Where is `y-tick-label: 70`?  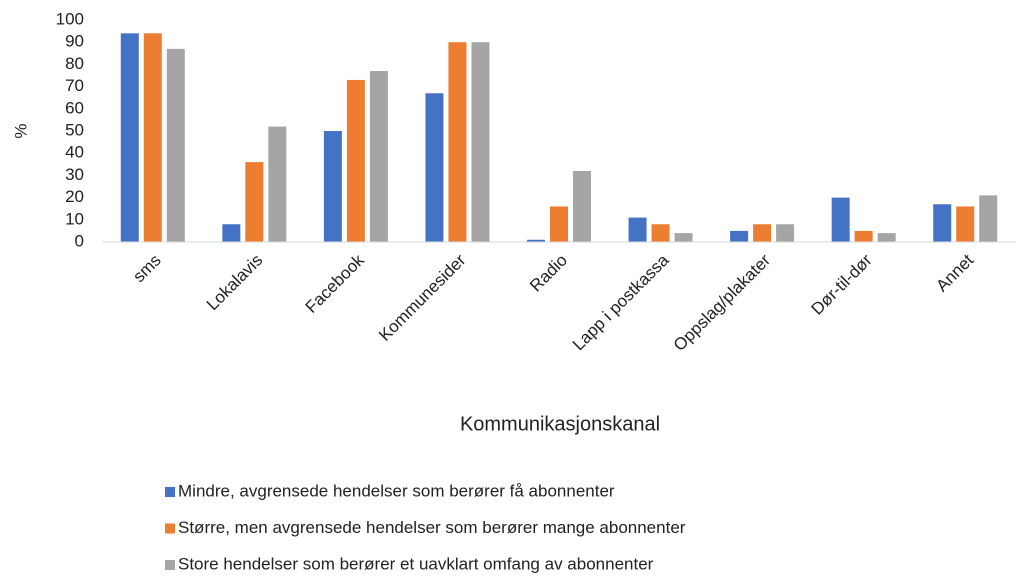 y-tick-label: 70 is located at coordinates (74, 85).